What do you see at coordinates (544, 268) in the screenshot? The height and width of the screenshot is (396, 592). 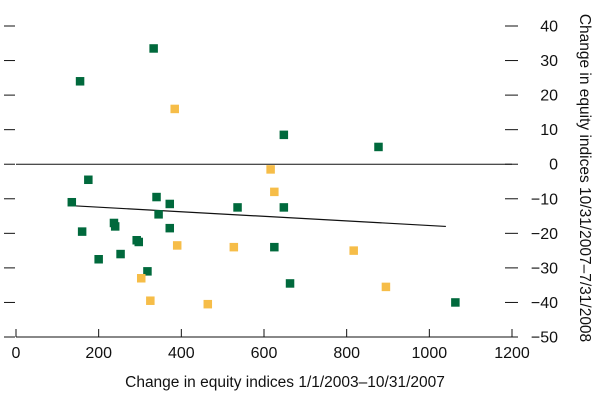 I see `y-tick-label: −30` at bounding box center [544, 268].